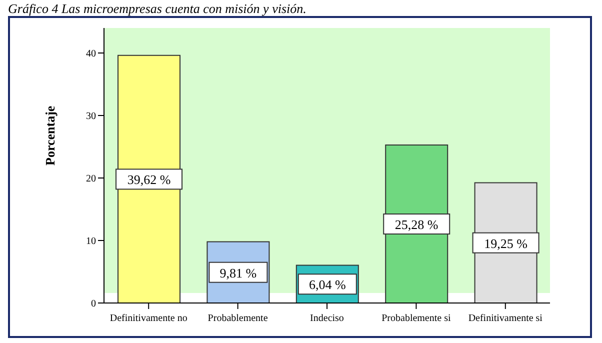 The width and height of the screenshot is (602, 343). Describe the element at coordinates (327, 318) in the screenshot. I see `x-tick-label: Indeciso` at that location.